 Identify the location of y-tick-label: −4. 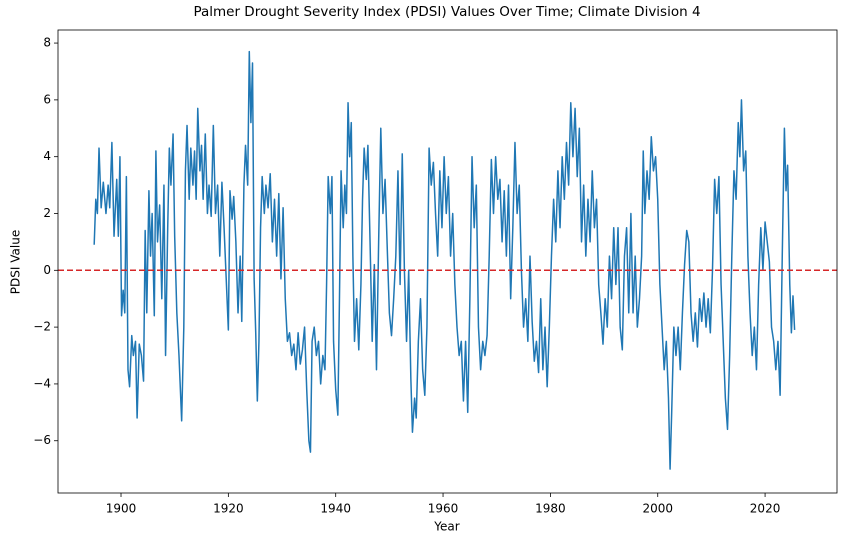
(42, 383).